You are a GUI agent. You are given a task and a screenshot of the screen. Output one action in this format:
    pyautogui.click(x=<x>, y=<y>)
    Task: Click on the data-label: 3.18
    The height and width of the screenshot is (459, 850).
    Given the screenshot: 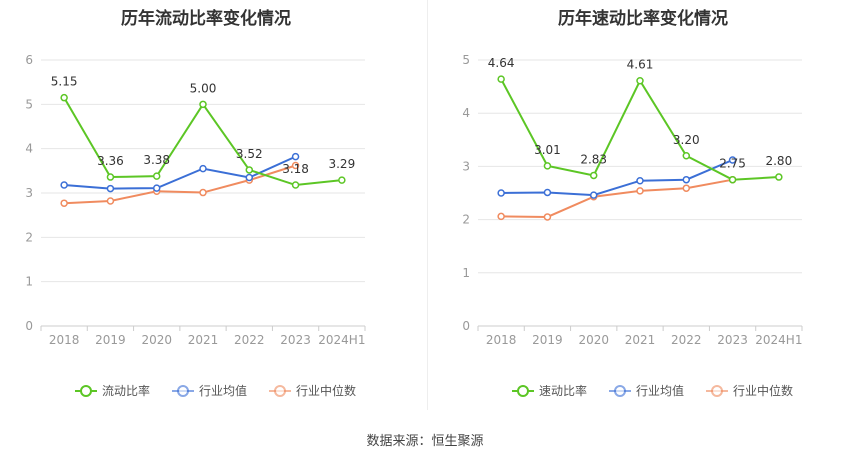 What is the action you would take?
    pyautogui.click(x=295, y=169)
    